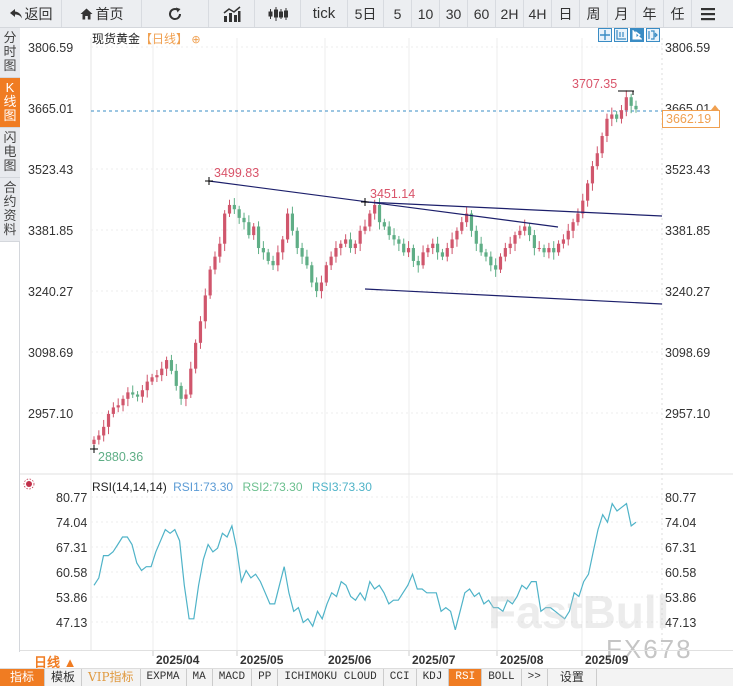 This screenshot has width=733, height=686. I want to click on indicator-kdj: KDJ, so click(433, 677).